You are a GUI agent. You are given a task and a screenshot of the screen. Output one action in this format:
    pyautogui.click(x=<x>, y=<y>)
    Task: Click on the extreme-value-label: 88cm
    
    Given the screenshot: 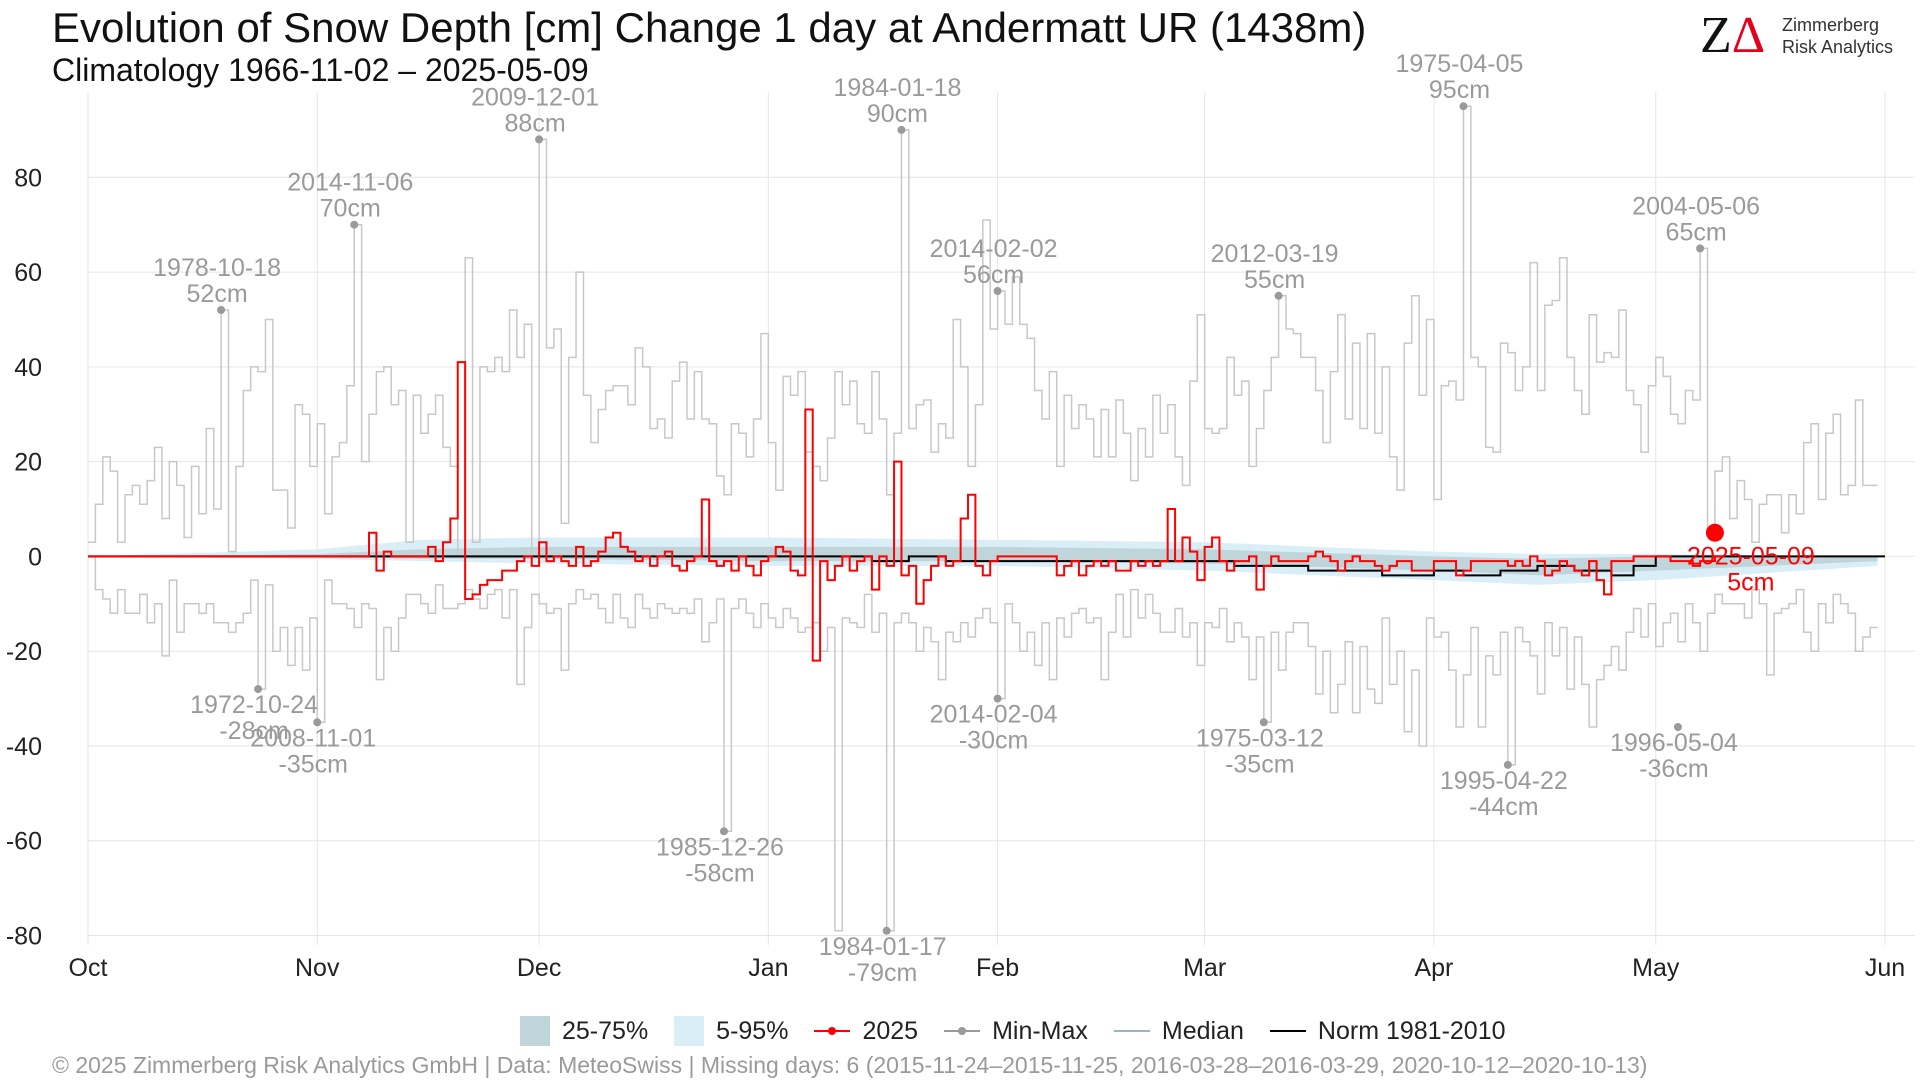 What is the action you would take?
    pyautogui.click(x=535, y=123)
    